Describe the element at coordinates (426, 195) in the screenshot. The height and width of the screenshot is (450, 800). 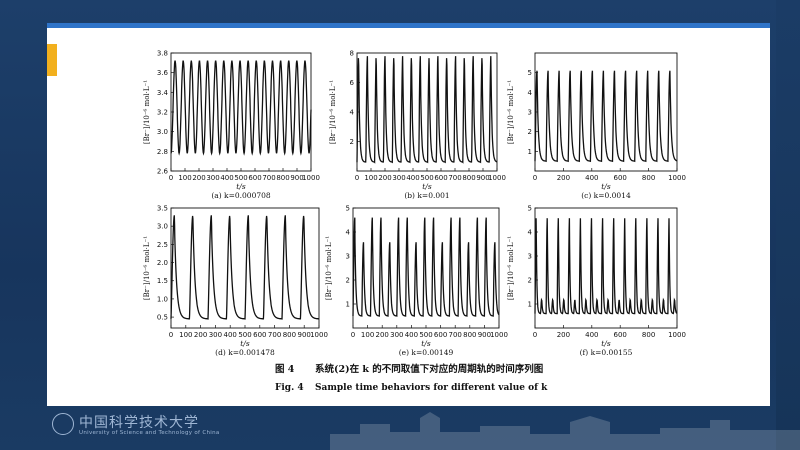
I see `panel-label: (b) k=0.001` at that location.